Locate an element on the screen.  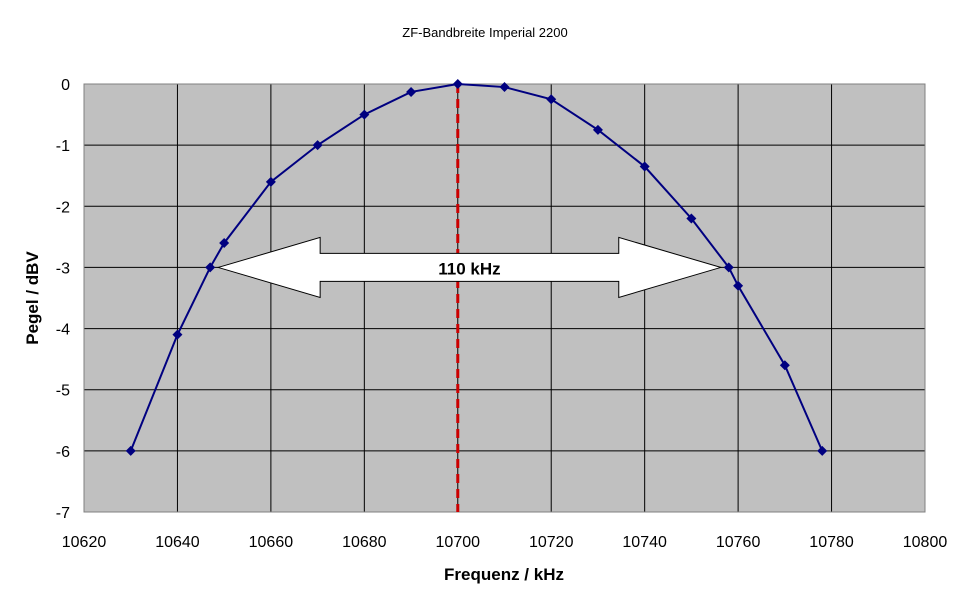
y-tick-label: -4 is located at coordinates (63, 330).